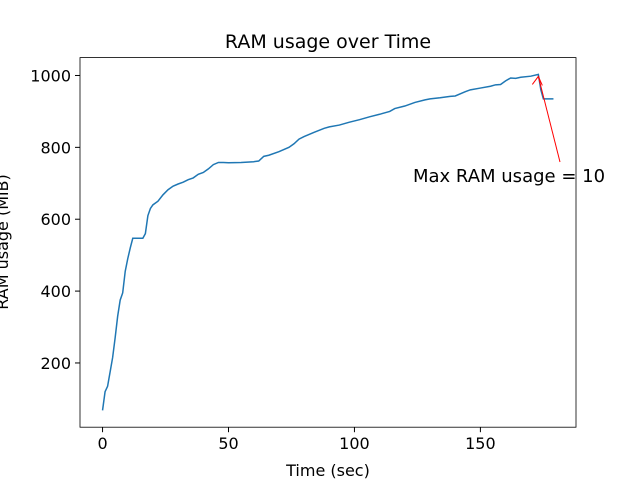  Describe the element at coordinates (55, 147) in the screenshot. I see `y-tick-label: 800` at that location.